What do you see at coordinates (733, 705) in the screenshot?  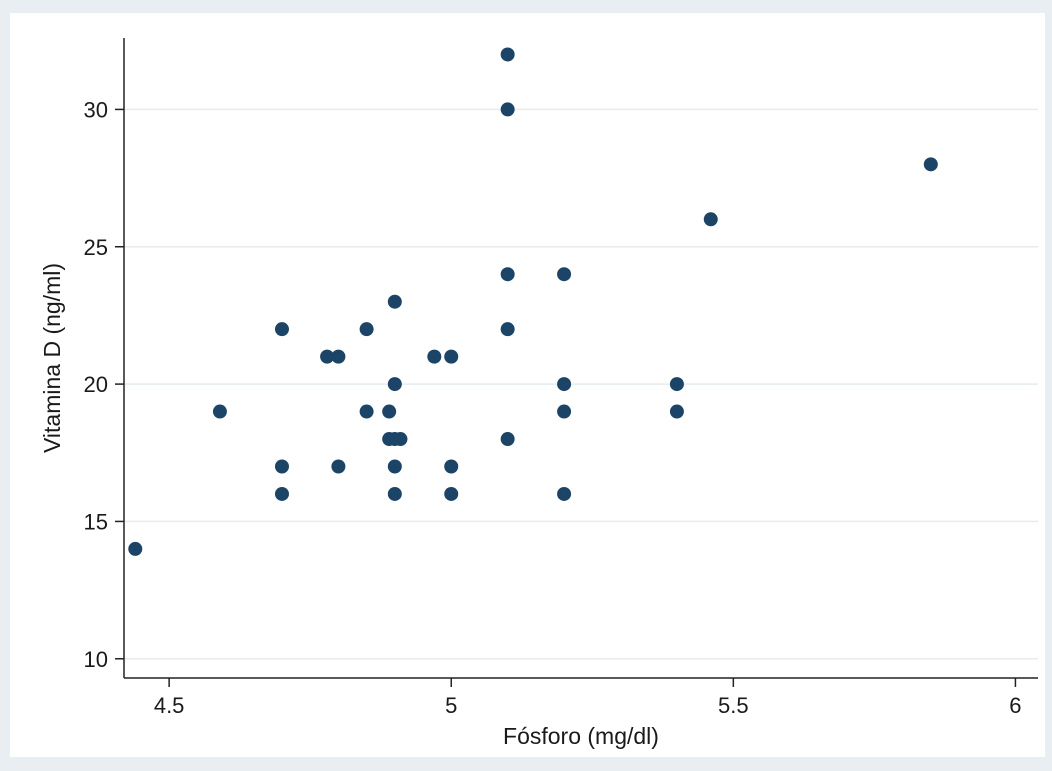 I see `x-tick-label: 5.5` at bounding box center [733, 705].